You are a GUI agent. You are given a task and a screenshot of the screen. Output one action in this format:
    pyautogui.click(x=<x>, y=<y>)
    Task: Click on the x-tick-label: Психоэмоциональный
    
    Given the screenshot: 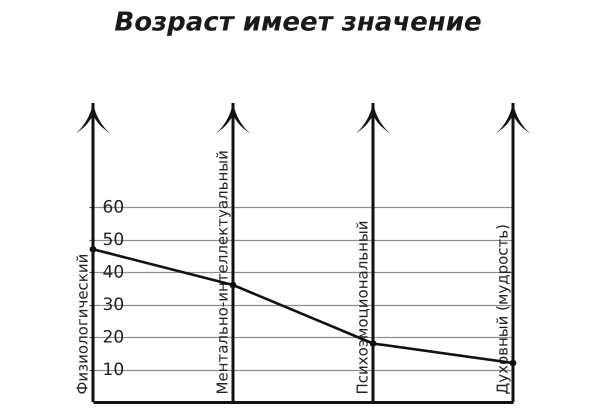 What is the action you would take?
    pyautogui.click(x=363, y=307)
    